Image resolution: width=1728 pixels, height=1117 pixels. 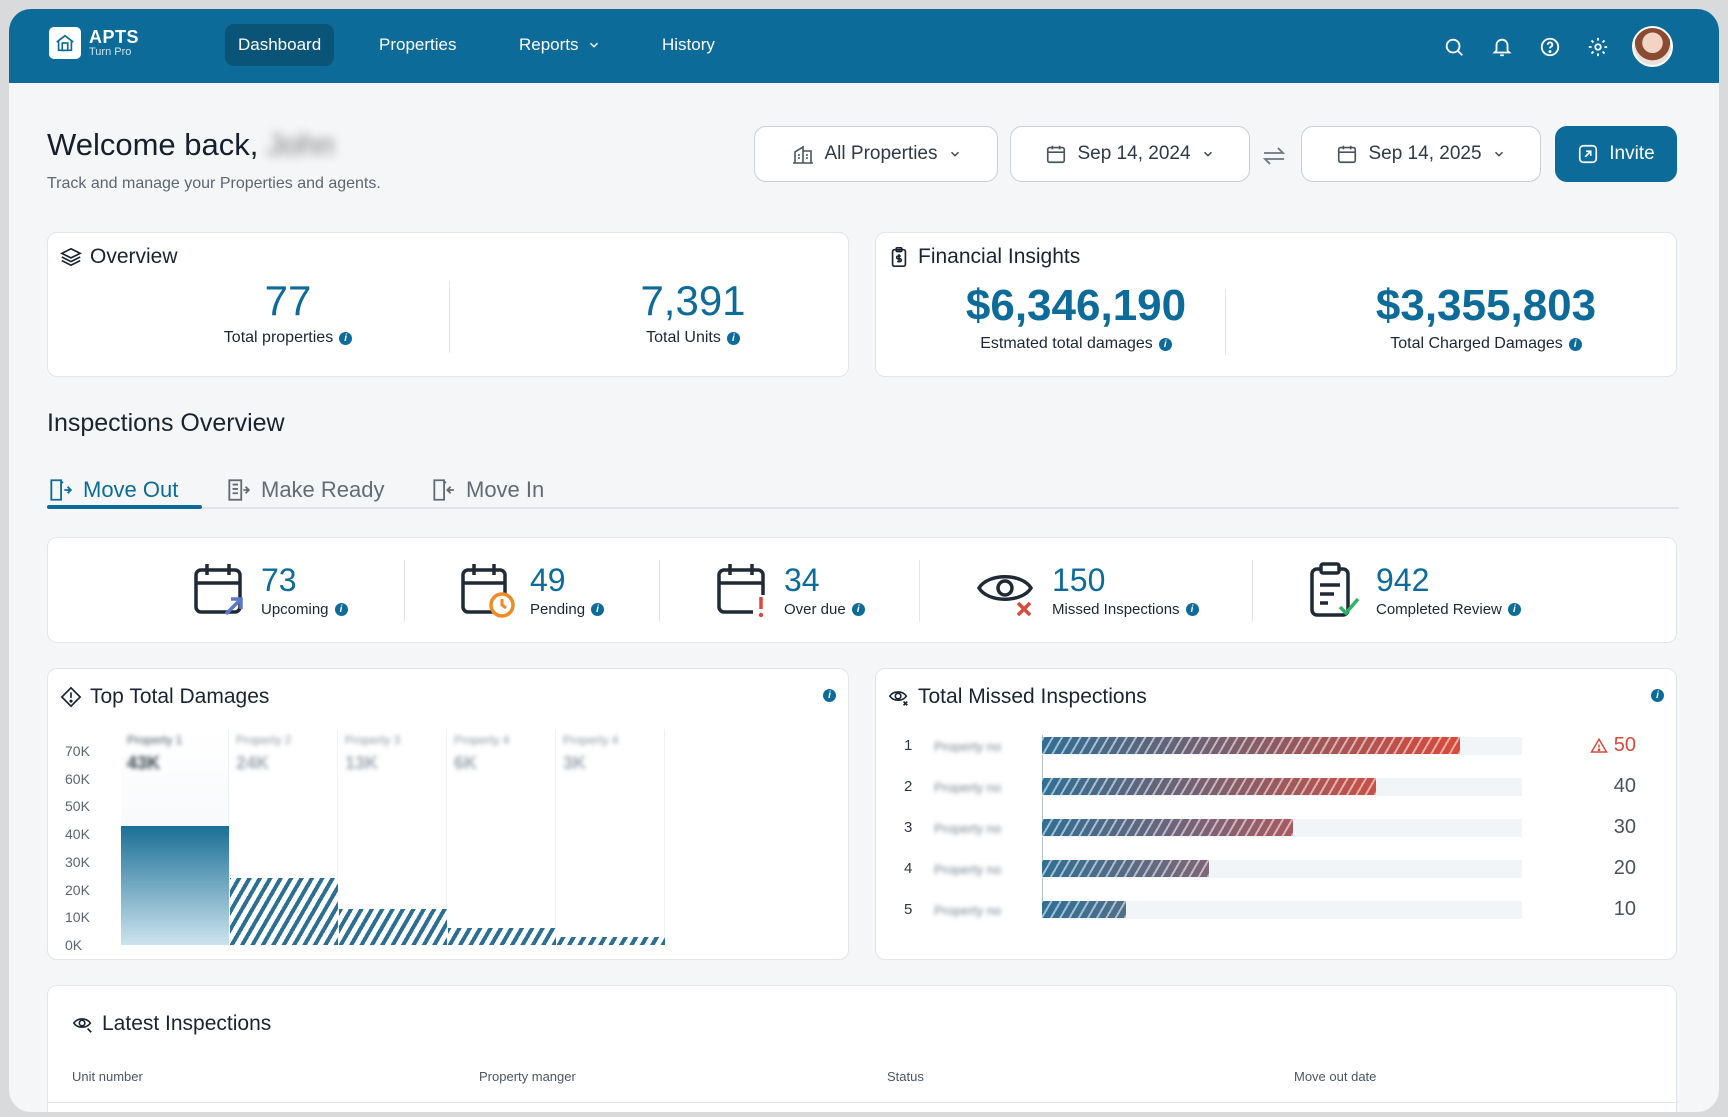 I want to click on completed-value: 942, so click(x=1403, y=579).